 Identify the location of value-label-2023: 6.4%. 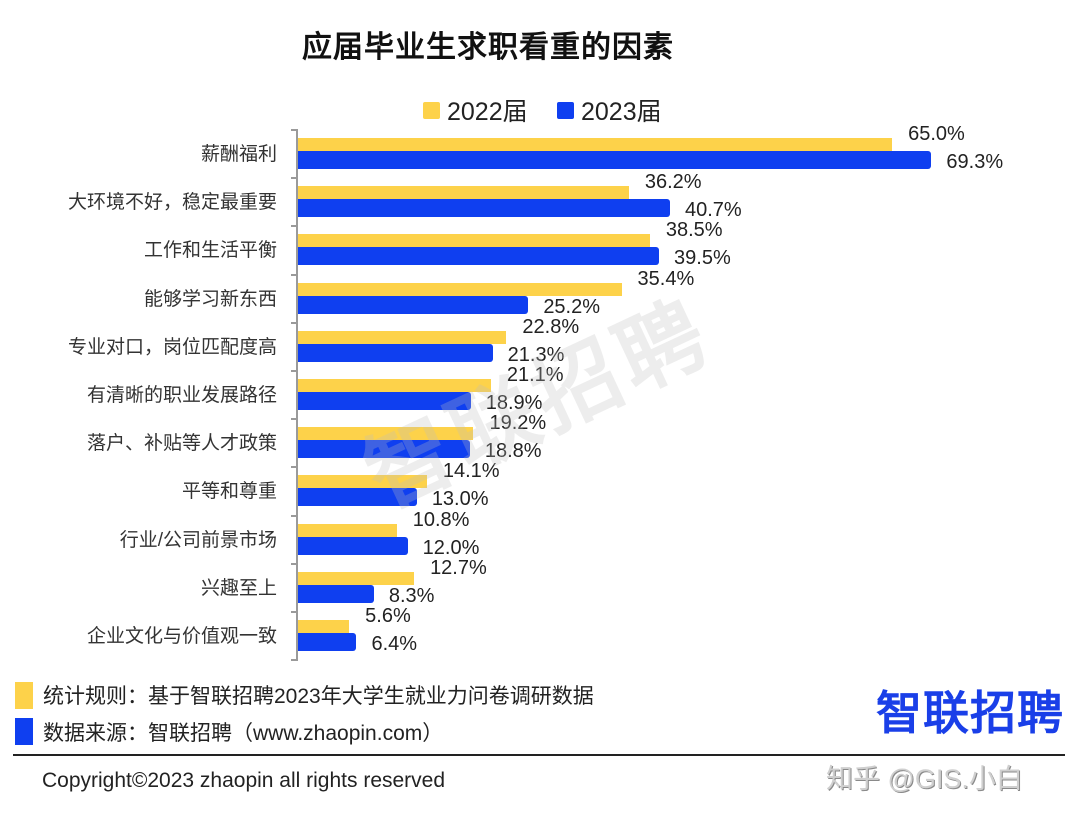
(394, 644).